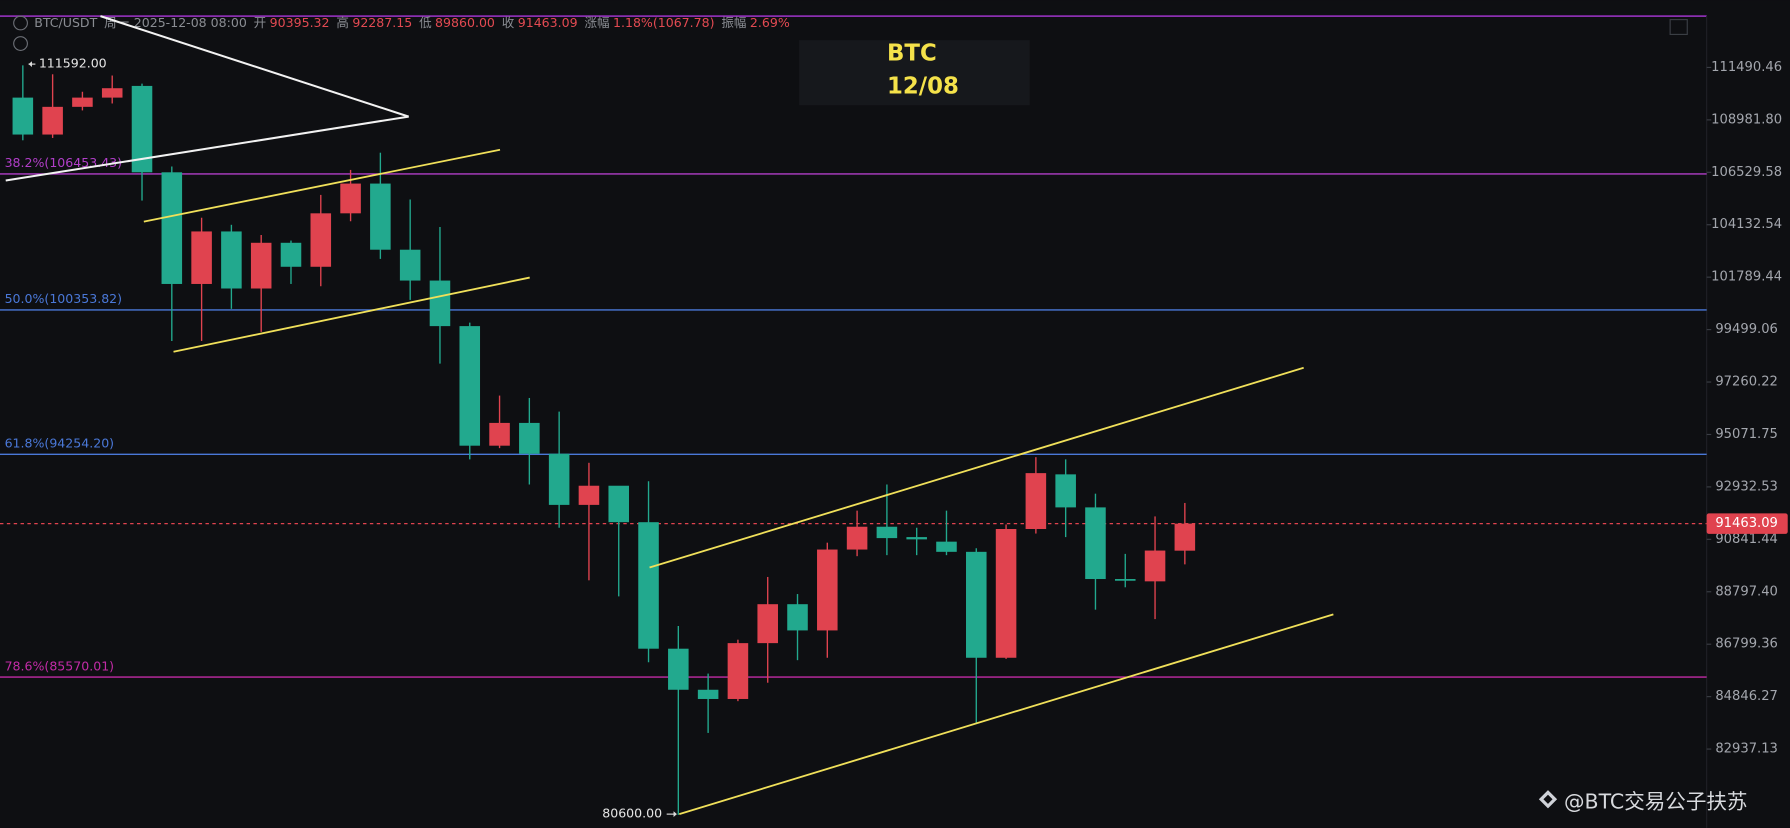  Describe the element at coordinates (1746, 696) in the screenshot. I see `y-tick-label: 84846.27` at that location.